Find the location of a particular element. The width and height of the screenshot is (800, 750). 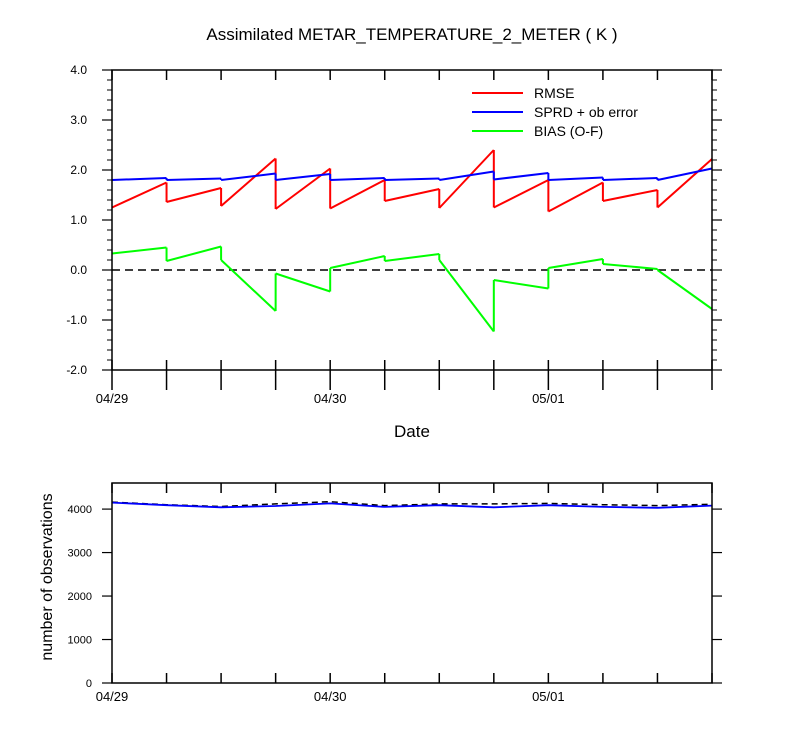

legend: RMSE SPRD + ob error BIAS (O-F) is located at coordinates (555, 112).